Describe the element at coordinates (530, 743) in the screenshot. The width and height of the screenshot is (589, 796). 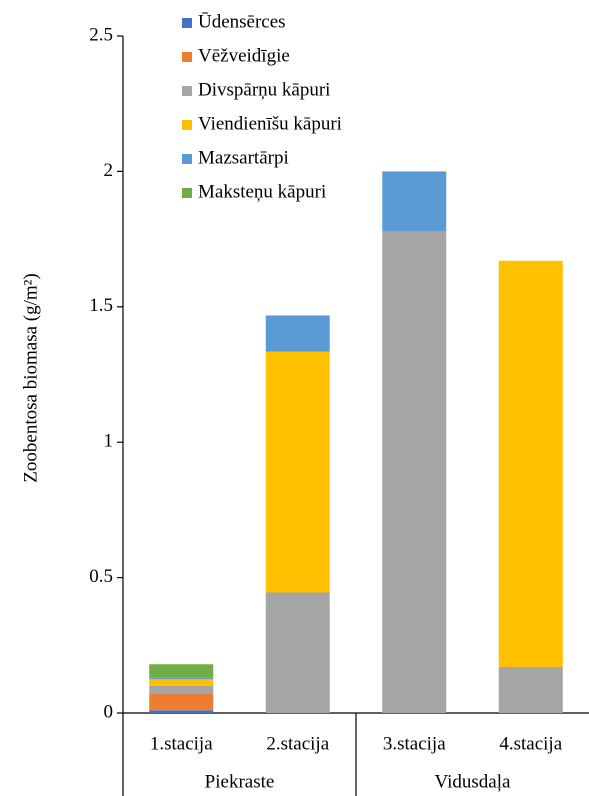
I see `x-tick-label: 4.stacija` at that location.